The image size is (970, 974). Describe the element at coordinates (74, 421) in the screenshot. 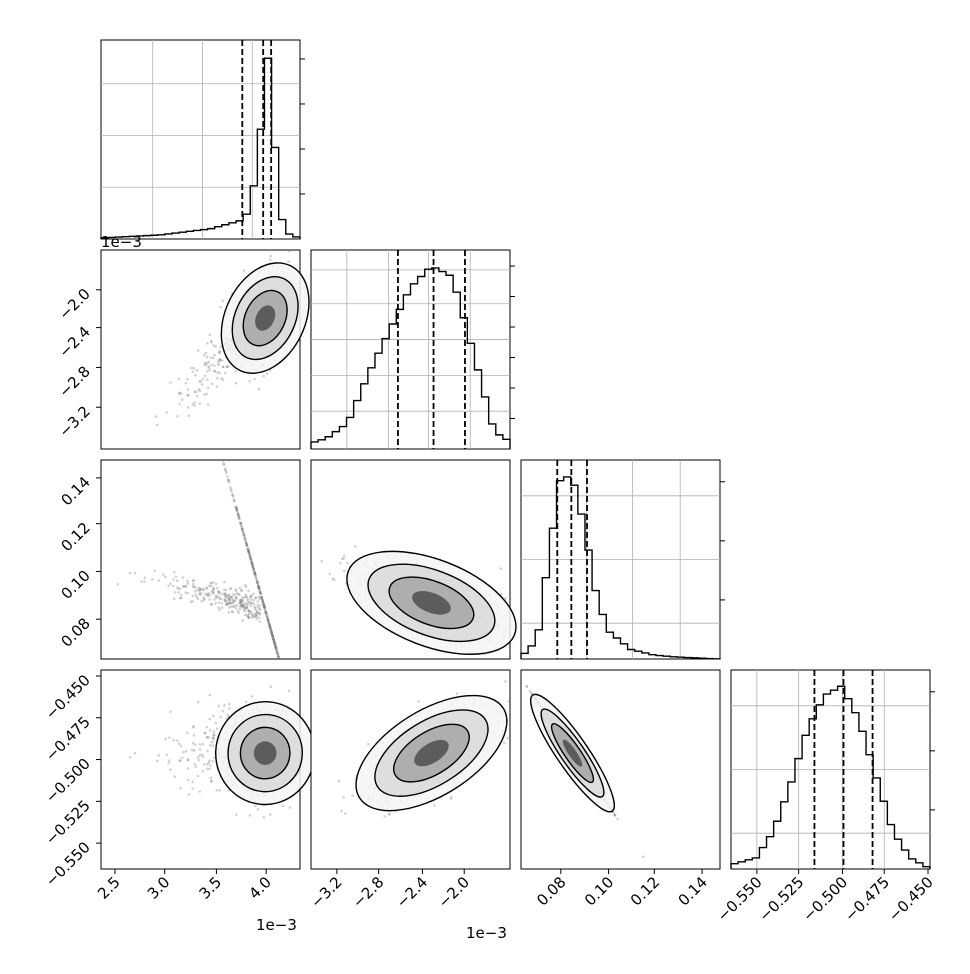

I see `2d-1-0-ytick-label-3: −3.2` at that location.